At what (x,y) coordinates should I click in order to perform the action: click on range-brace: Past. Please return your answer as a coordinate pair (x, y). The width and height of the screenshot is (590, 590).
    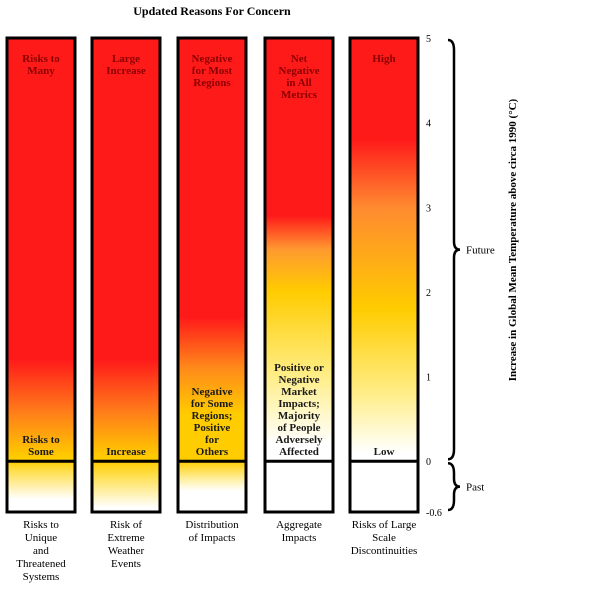
    Looking at the image, I should click on (465, 486).